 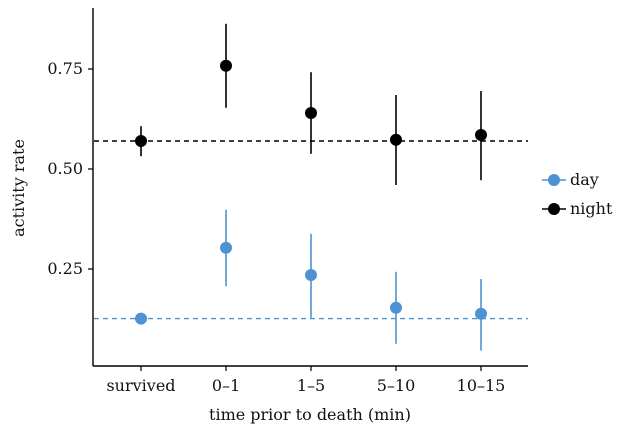 What do you see at coordinates (18, 188) in the screenshot?
I see `y-axis-title: activity rate` at bounding box center [18, 188].